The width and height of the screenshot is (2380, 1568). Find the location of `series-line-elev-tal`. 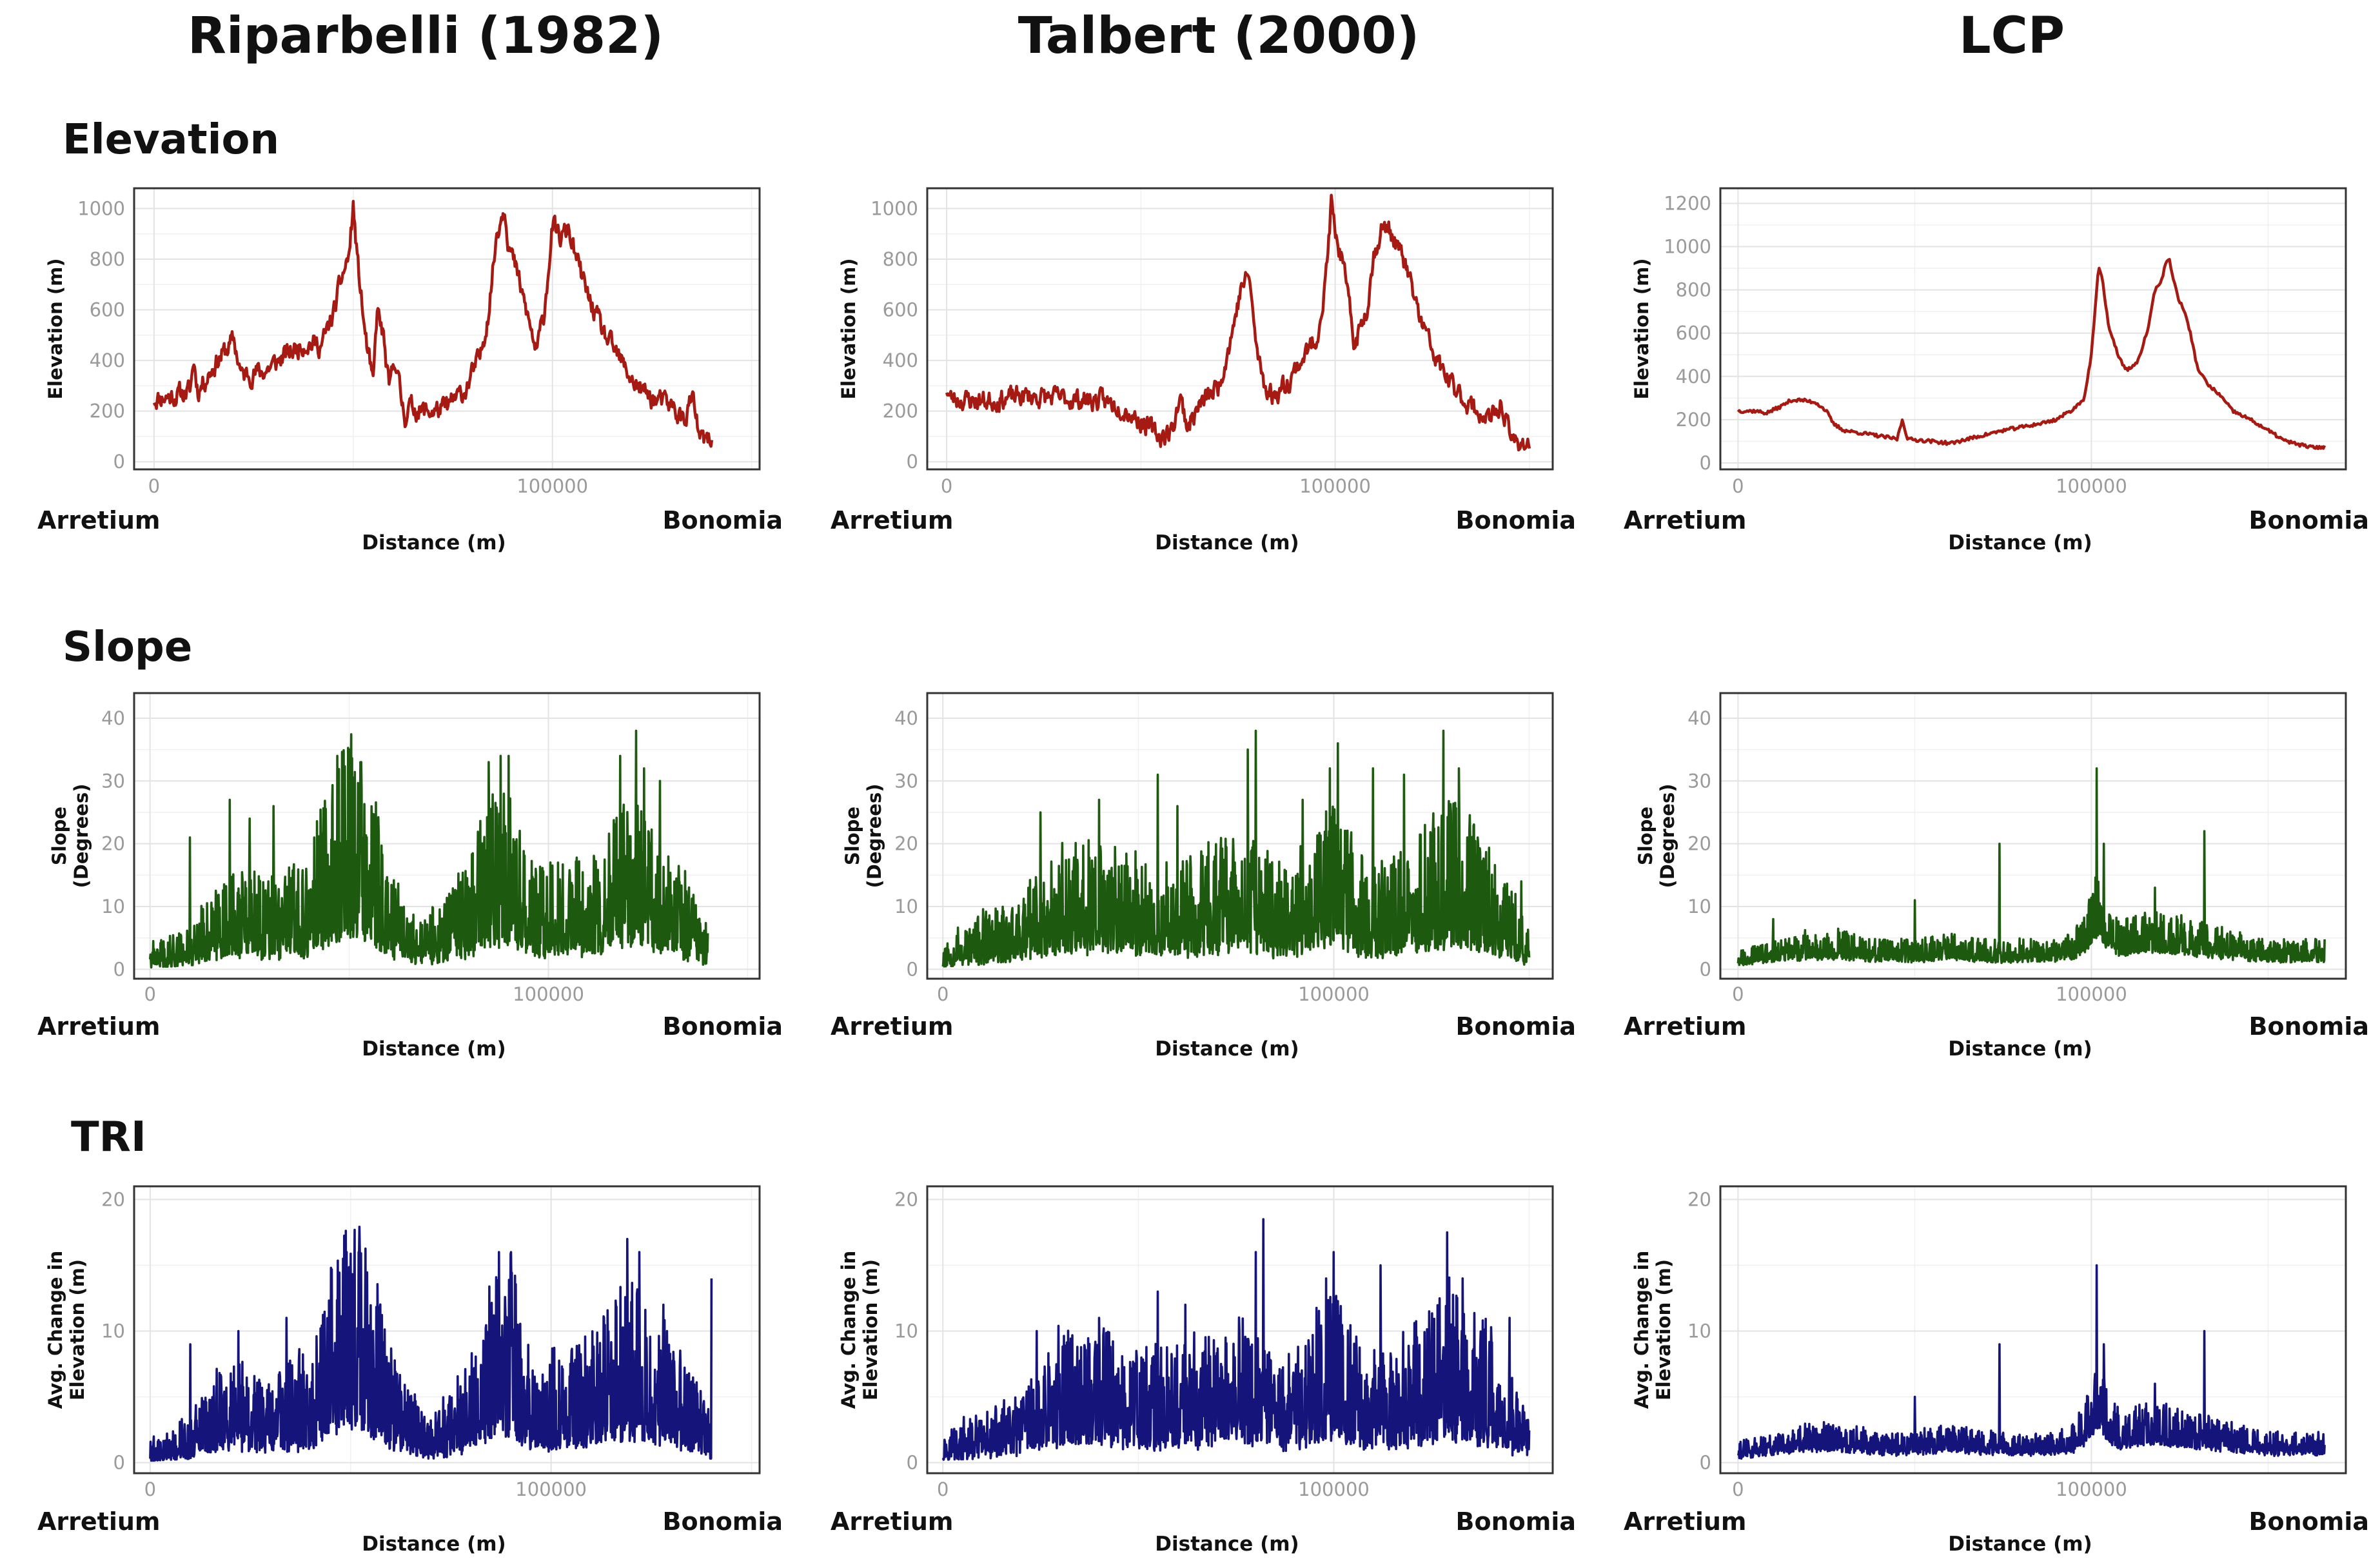

series-line-elev-tal is located at coordinates (1238, 322).